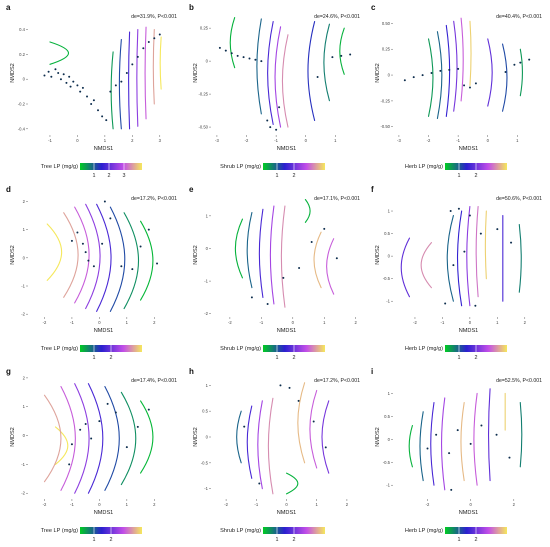 Image resolution: width=550 pixels, height=547 pixels. I want to click on y-tick-label: 0.25, so click(386, 49).